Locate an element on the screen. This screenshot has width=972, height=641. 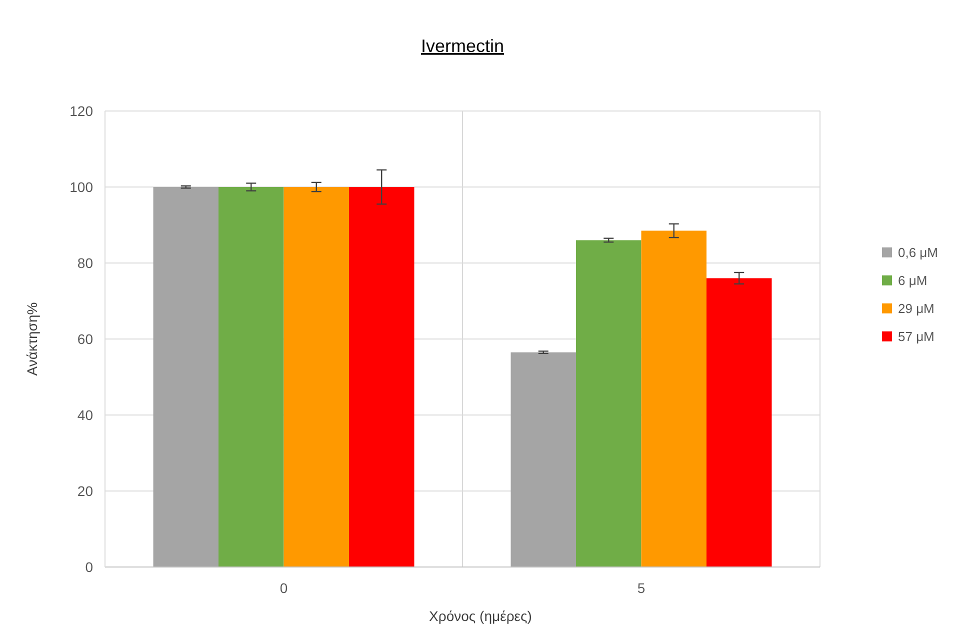
y-tick-label: 20 is located at coordinates (85, 490).